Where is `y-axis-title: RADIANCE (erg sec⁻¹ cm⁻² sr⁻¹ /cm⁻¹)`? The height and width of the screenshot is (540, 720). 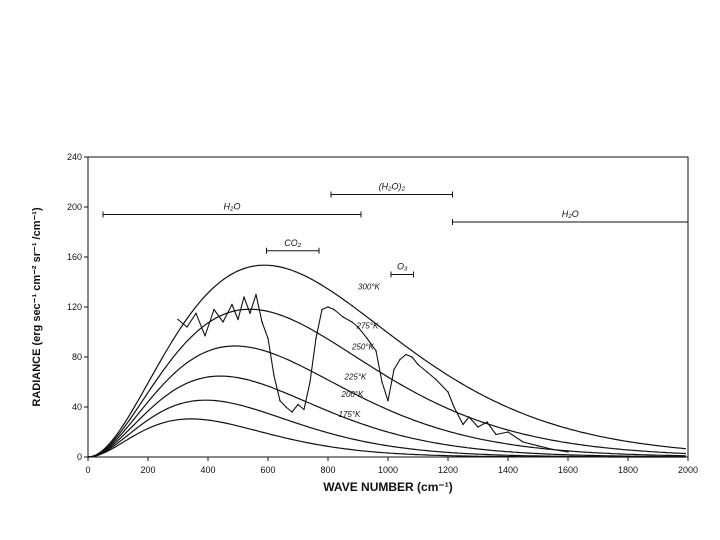
y-axis-title: RADIANCE (erg sec⁻¹ cm⁻² sr⁻¹ /cm⁻¹) is located at coordinates (37, 307).